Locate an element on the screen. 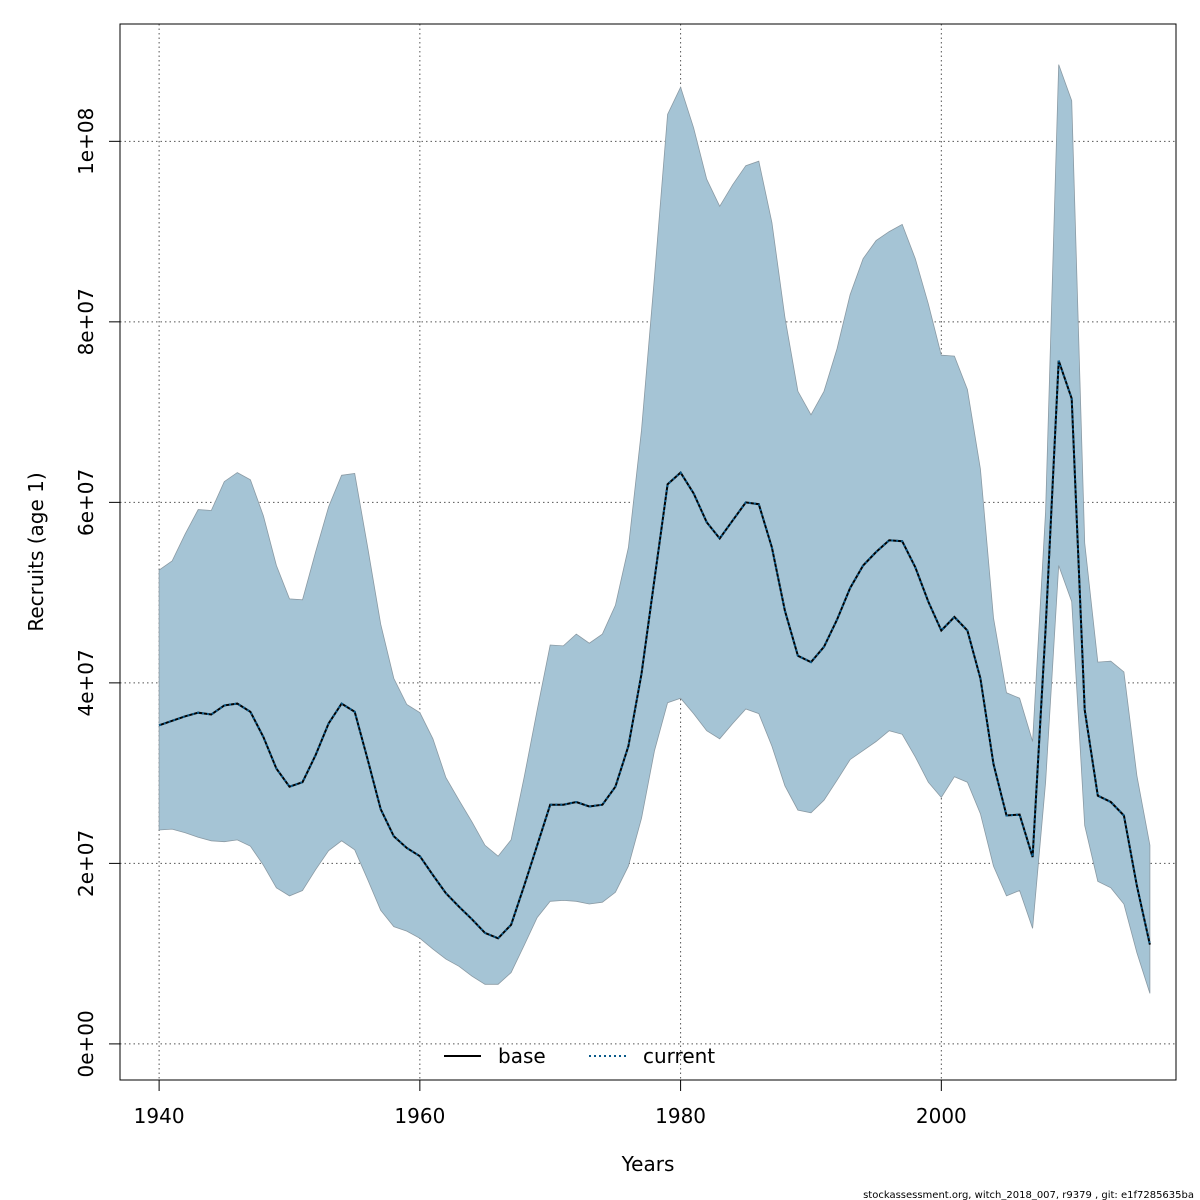 The image size is (1200, 1200). x-axis: 1940 1960 1980 2000 is located at coordinates (550, 1103).